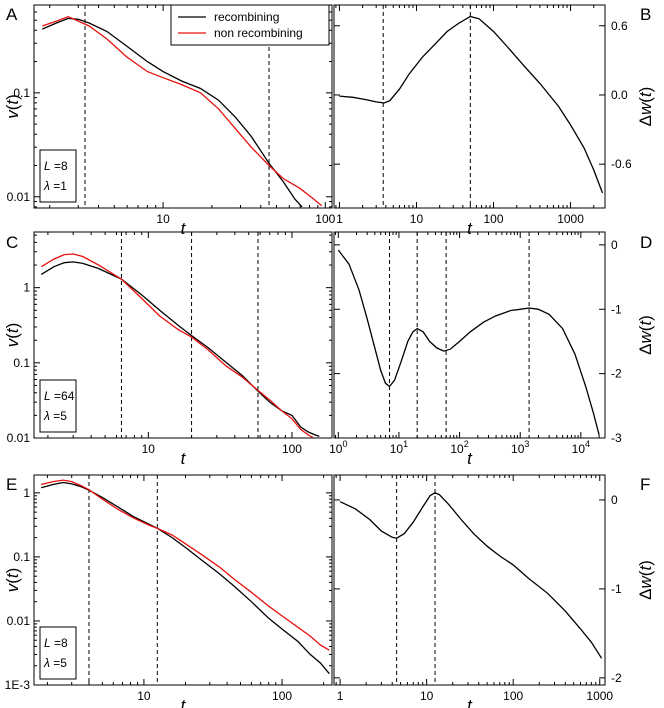 This screenshot has width=664, height=708. I want to click on x-tick-label: 10³, so click(520, 447).